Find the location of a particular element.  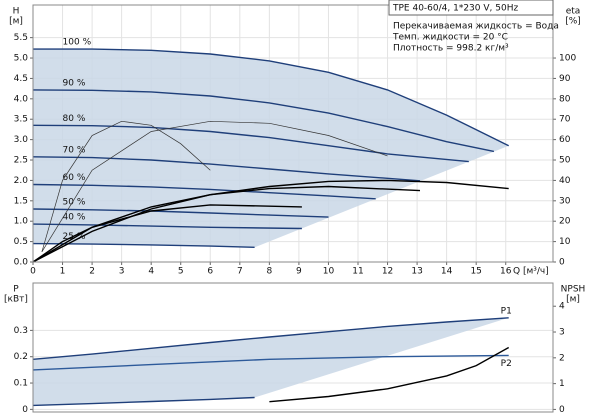

x-axis-label: Q [м³/ч] is located at coordinates (531, 272).